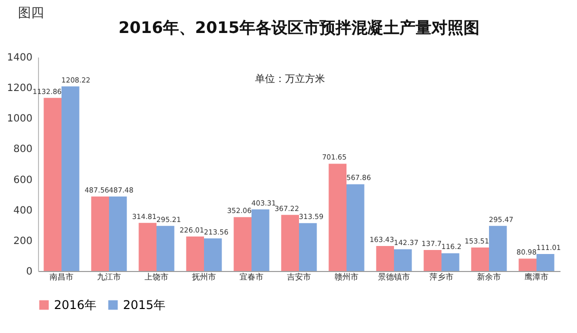  I want to click on legend-label: 2015年, so click(144, 305).